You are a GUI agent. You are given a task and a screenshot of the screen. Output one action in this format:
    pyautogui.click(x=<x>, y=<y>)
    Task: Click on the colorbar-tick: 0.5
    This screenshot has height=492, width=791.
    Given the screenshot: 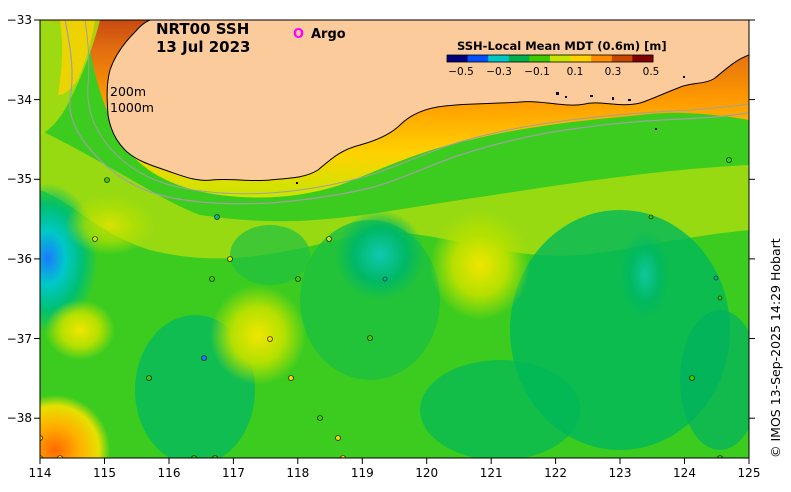 What is the action you would take?
    pyautogui.click(x=651, y=72)
    